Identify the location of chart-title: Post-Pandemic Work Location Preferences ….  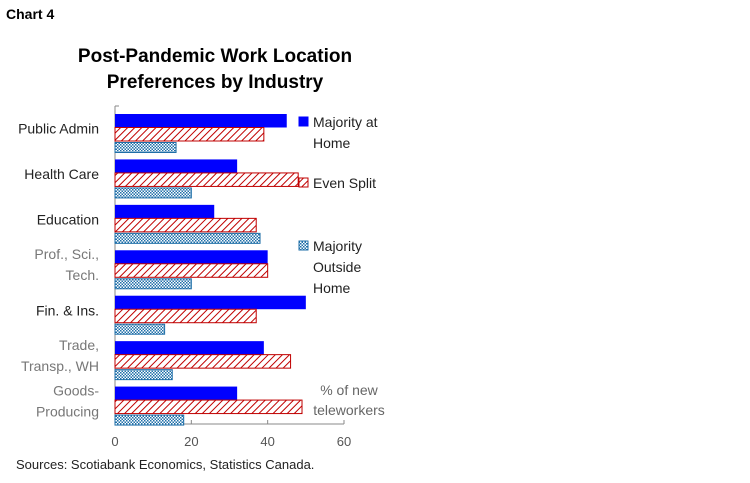
(215, 70).